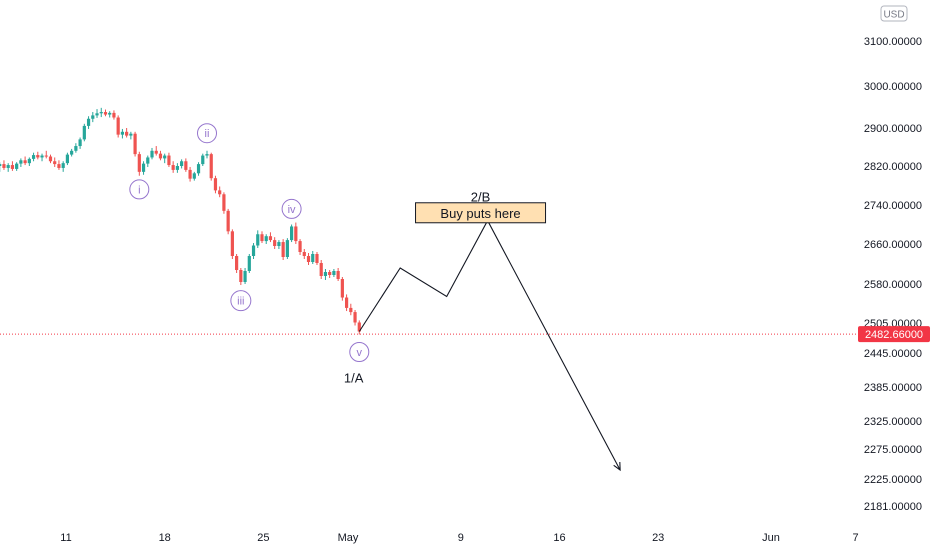 The image size is (932, 555). I want to click on wave-circle-i, so click(139, 189).